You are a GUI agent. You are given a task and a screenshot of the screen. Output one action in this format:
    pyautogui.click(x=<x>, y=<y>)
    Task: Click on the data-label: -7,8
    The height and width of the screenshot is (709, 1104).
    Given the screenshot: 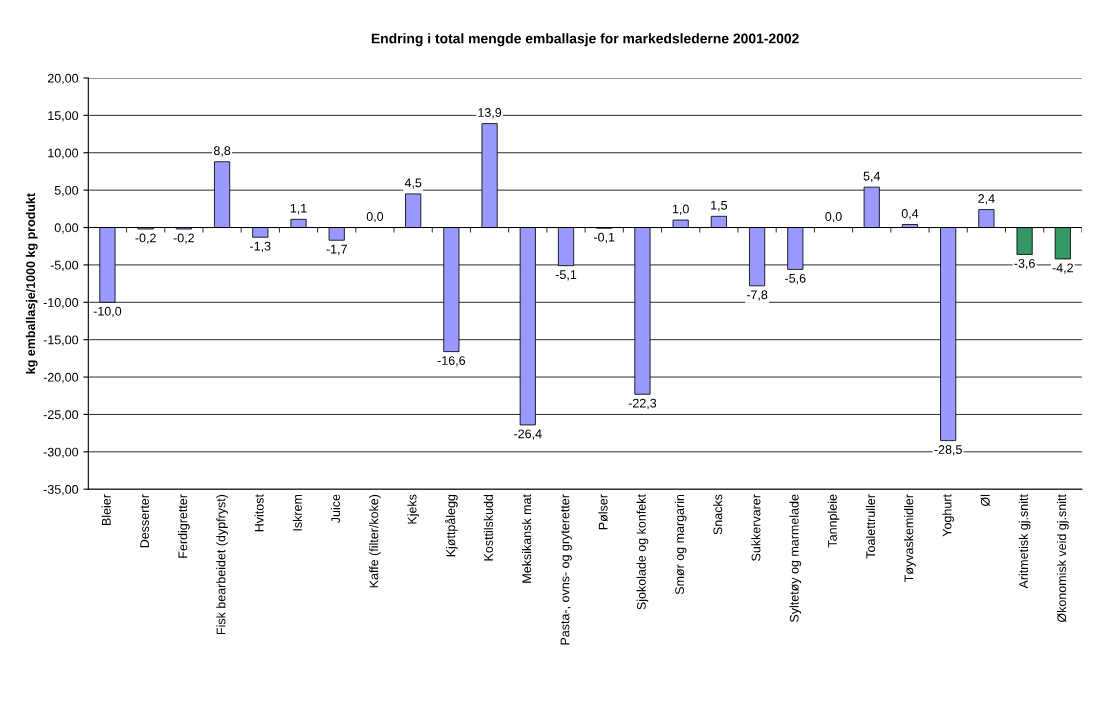 What is the action you would take?
    pyautogui.click(x=757, y=295)
    